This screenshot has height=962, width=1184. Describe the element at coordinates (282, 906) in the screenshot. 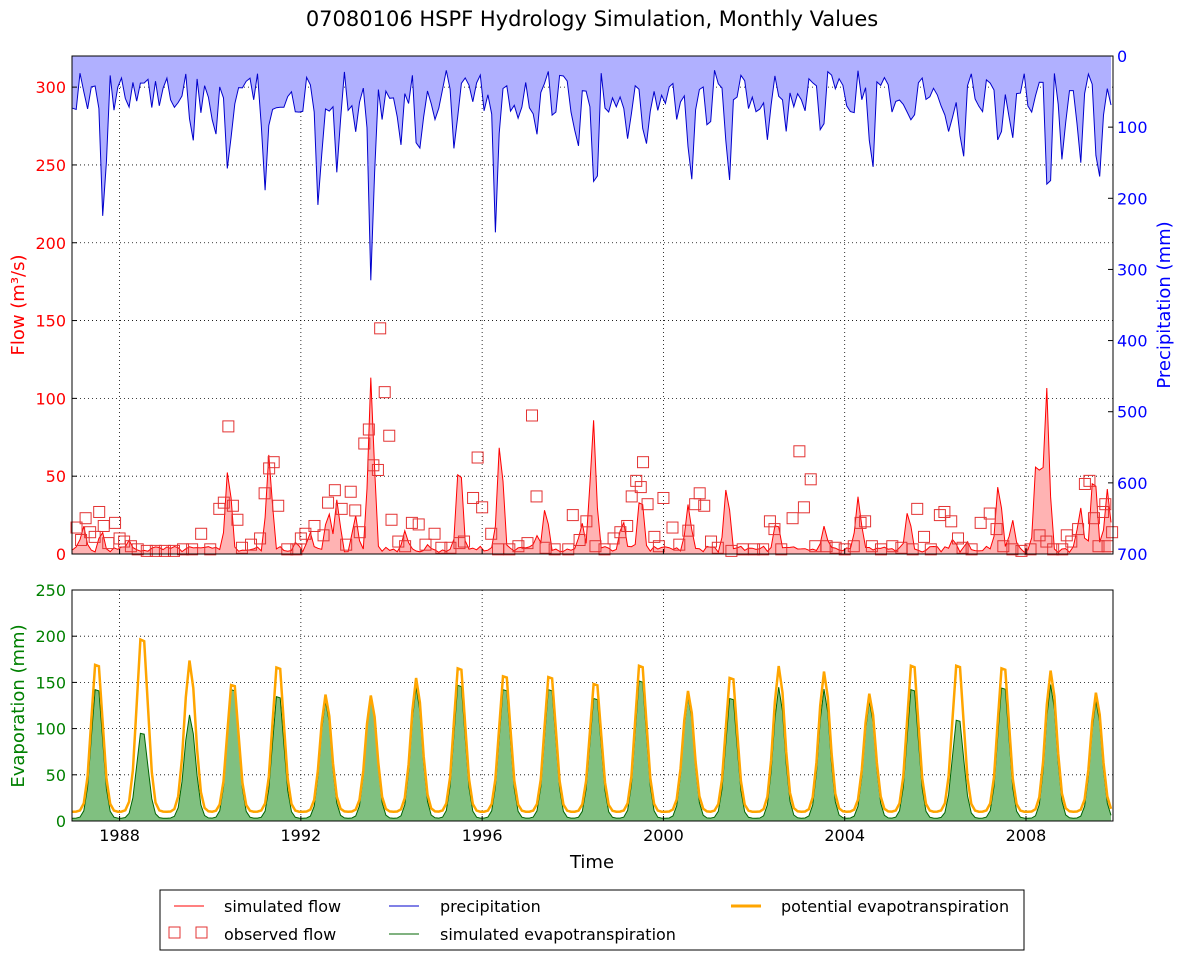

I see `legend-label-simulated-flow: simulated flow` at that location.